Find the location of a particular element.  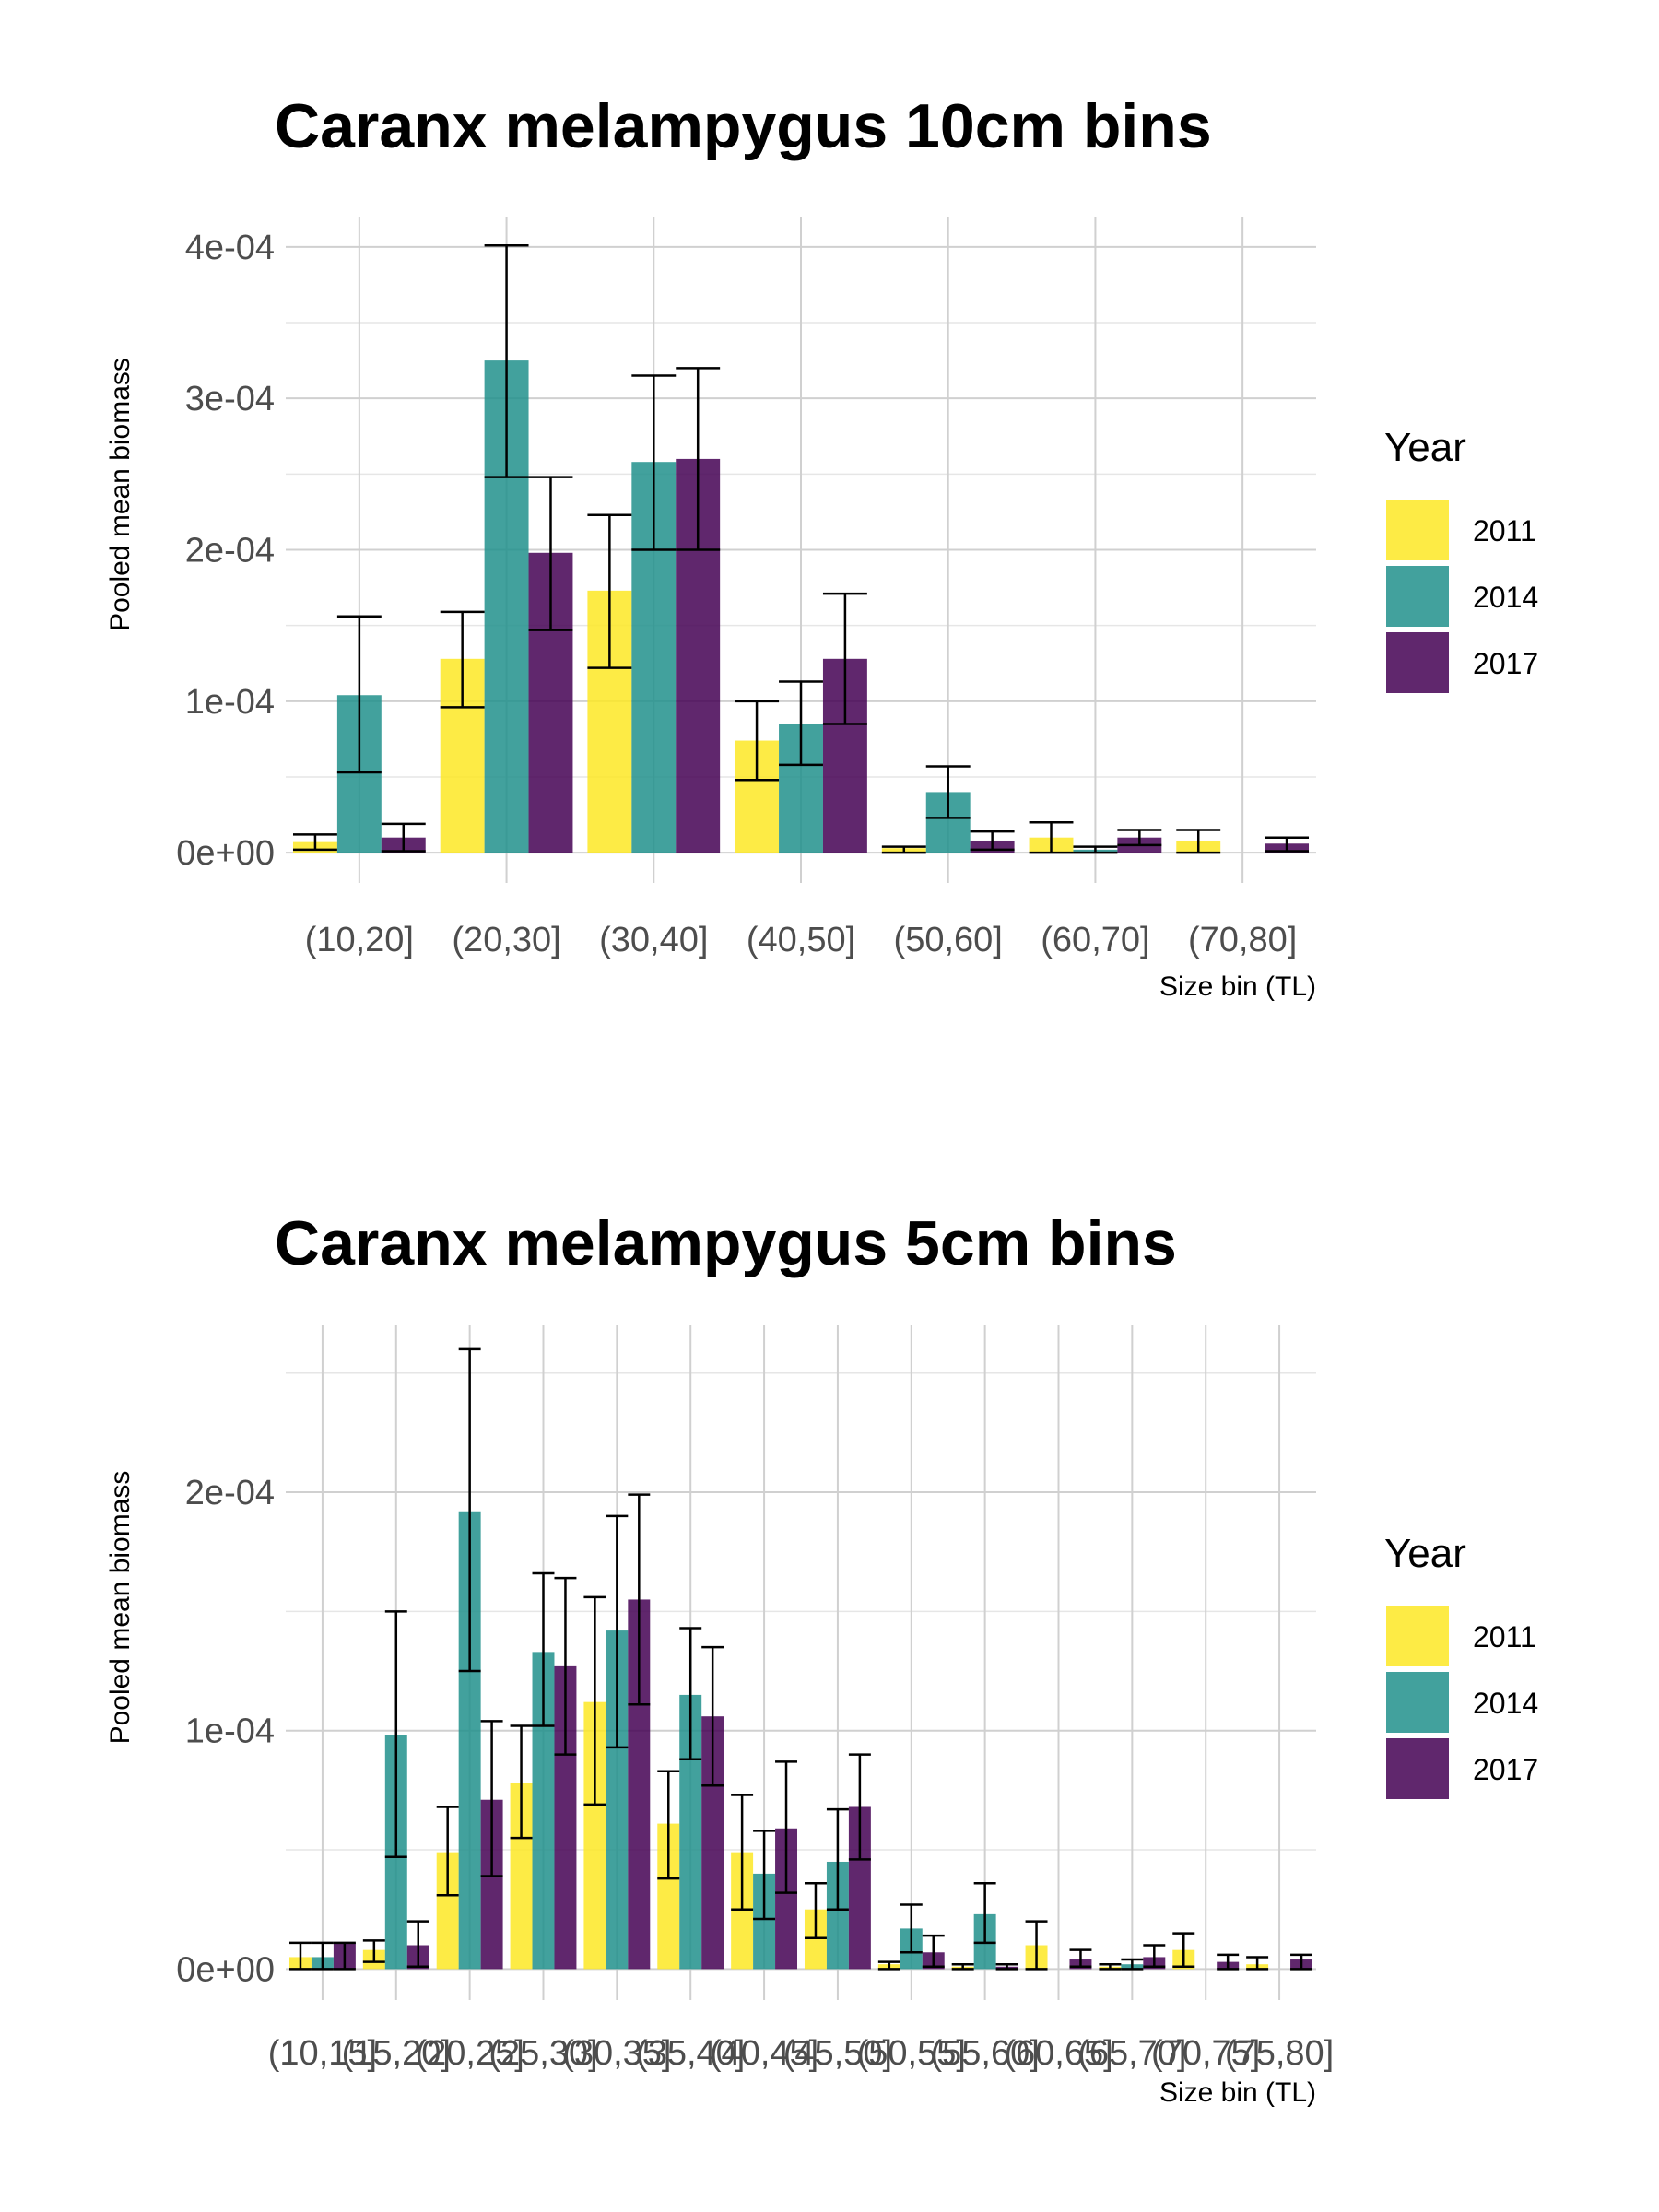

y-axis-label: Pooled mean biomass is located at coordinates (120, 494).